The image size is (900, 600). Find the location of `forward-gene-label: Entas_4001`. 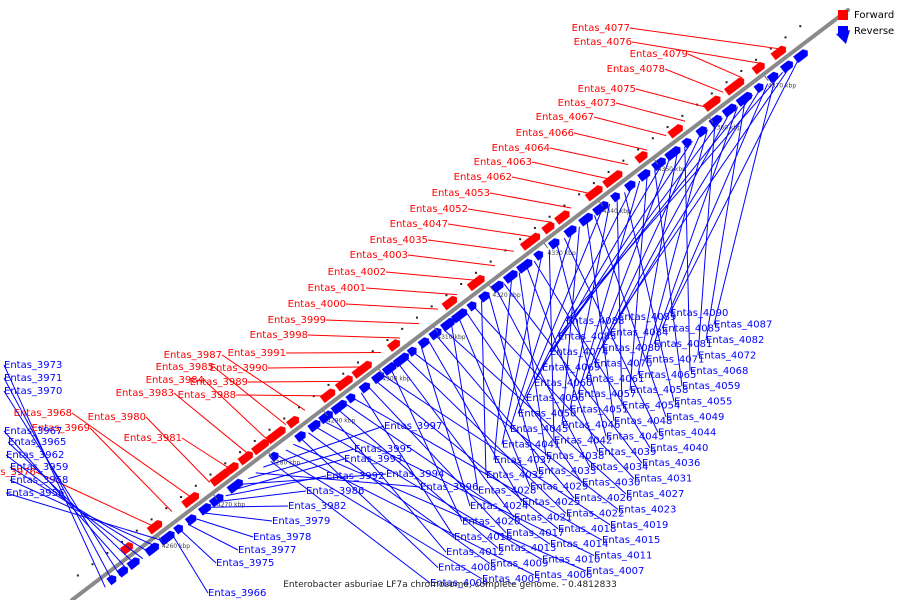

forward-gene-label: Entas_4001 is located at coordinates (337, 288).